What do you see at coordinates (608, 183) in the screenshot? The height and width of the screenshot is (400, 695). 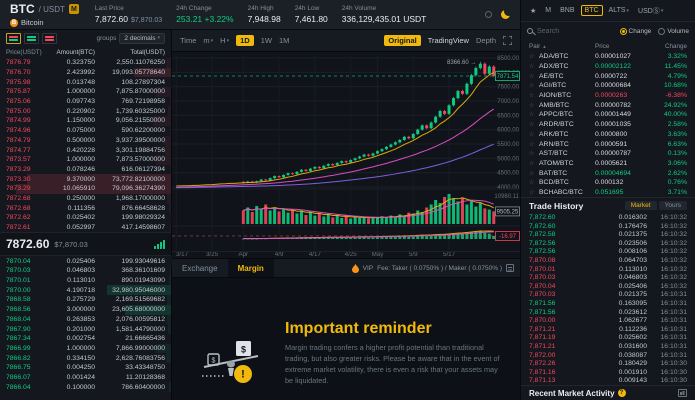 I see `pair-row: ☆ BCD/BTC 0.000132 0.76%` at bounding box center [608, 183].